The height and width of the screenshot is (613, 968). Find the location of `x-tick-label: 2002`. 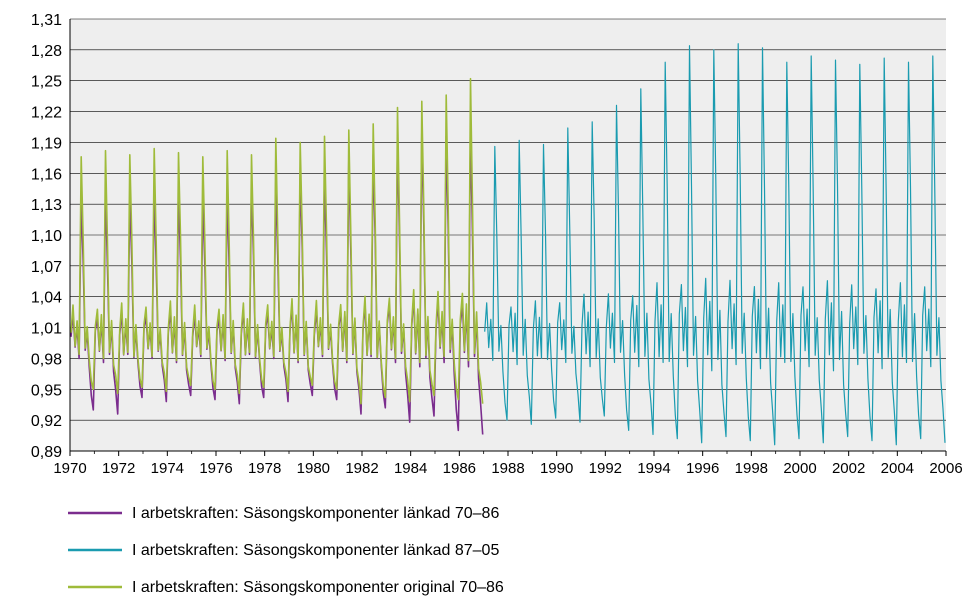

x-tick-label: 2002 is located at coordinates (848, 468).